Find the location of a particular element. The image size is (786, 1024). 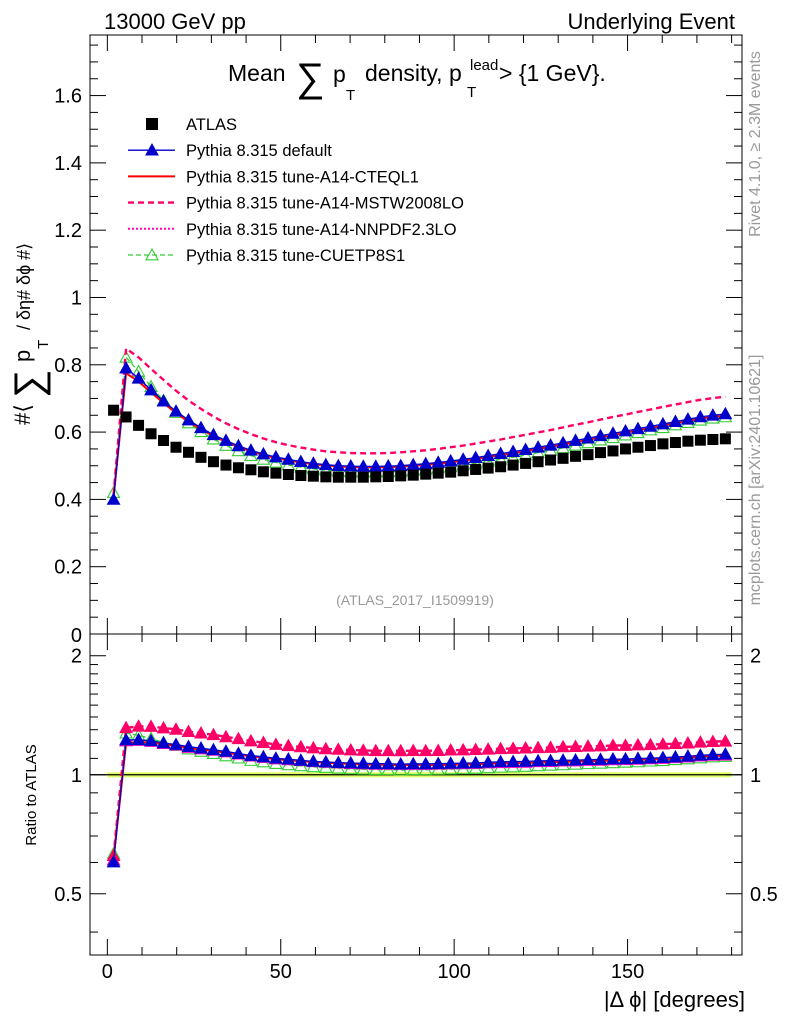

ratio-ytick-label-right: 1 is located at coordinates (755, 776).